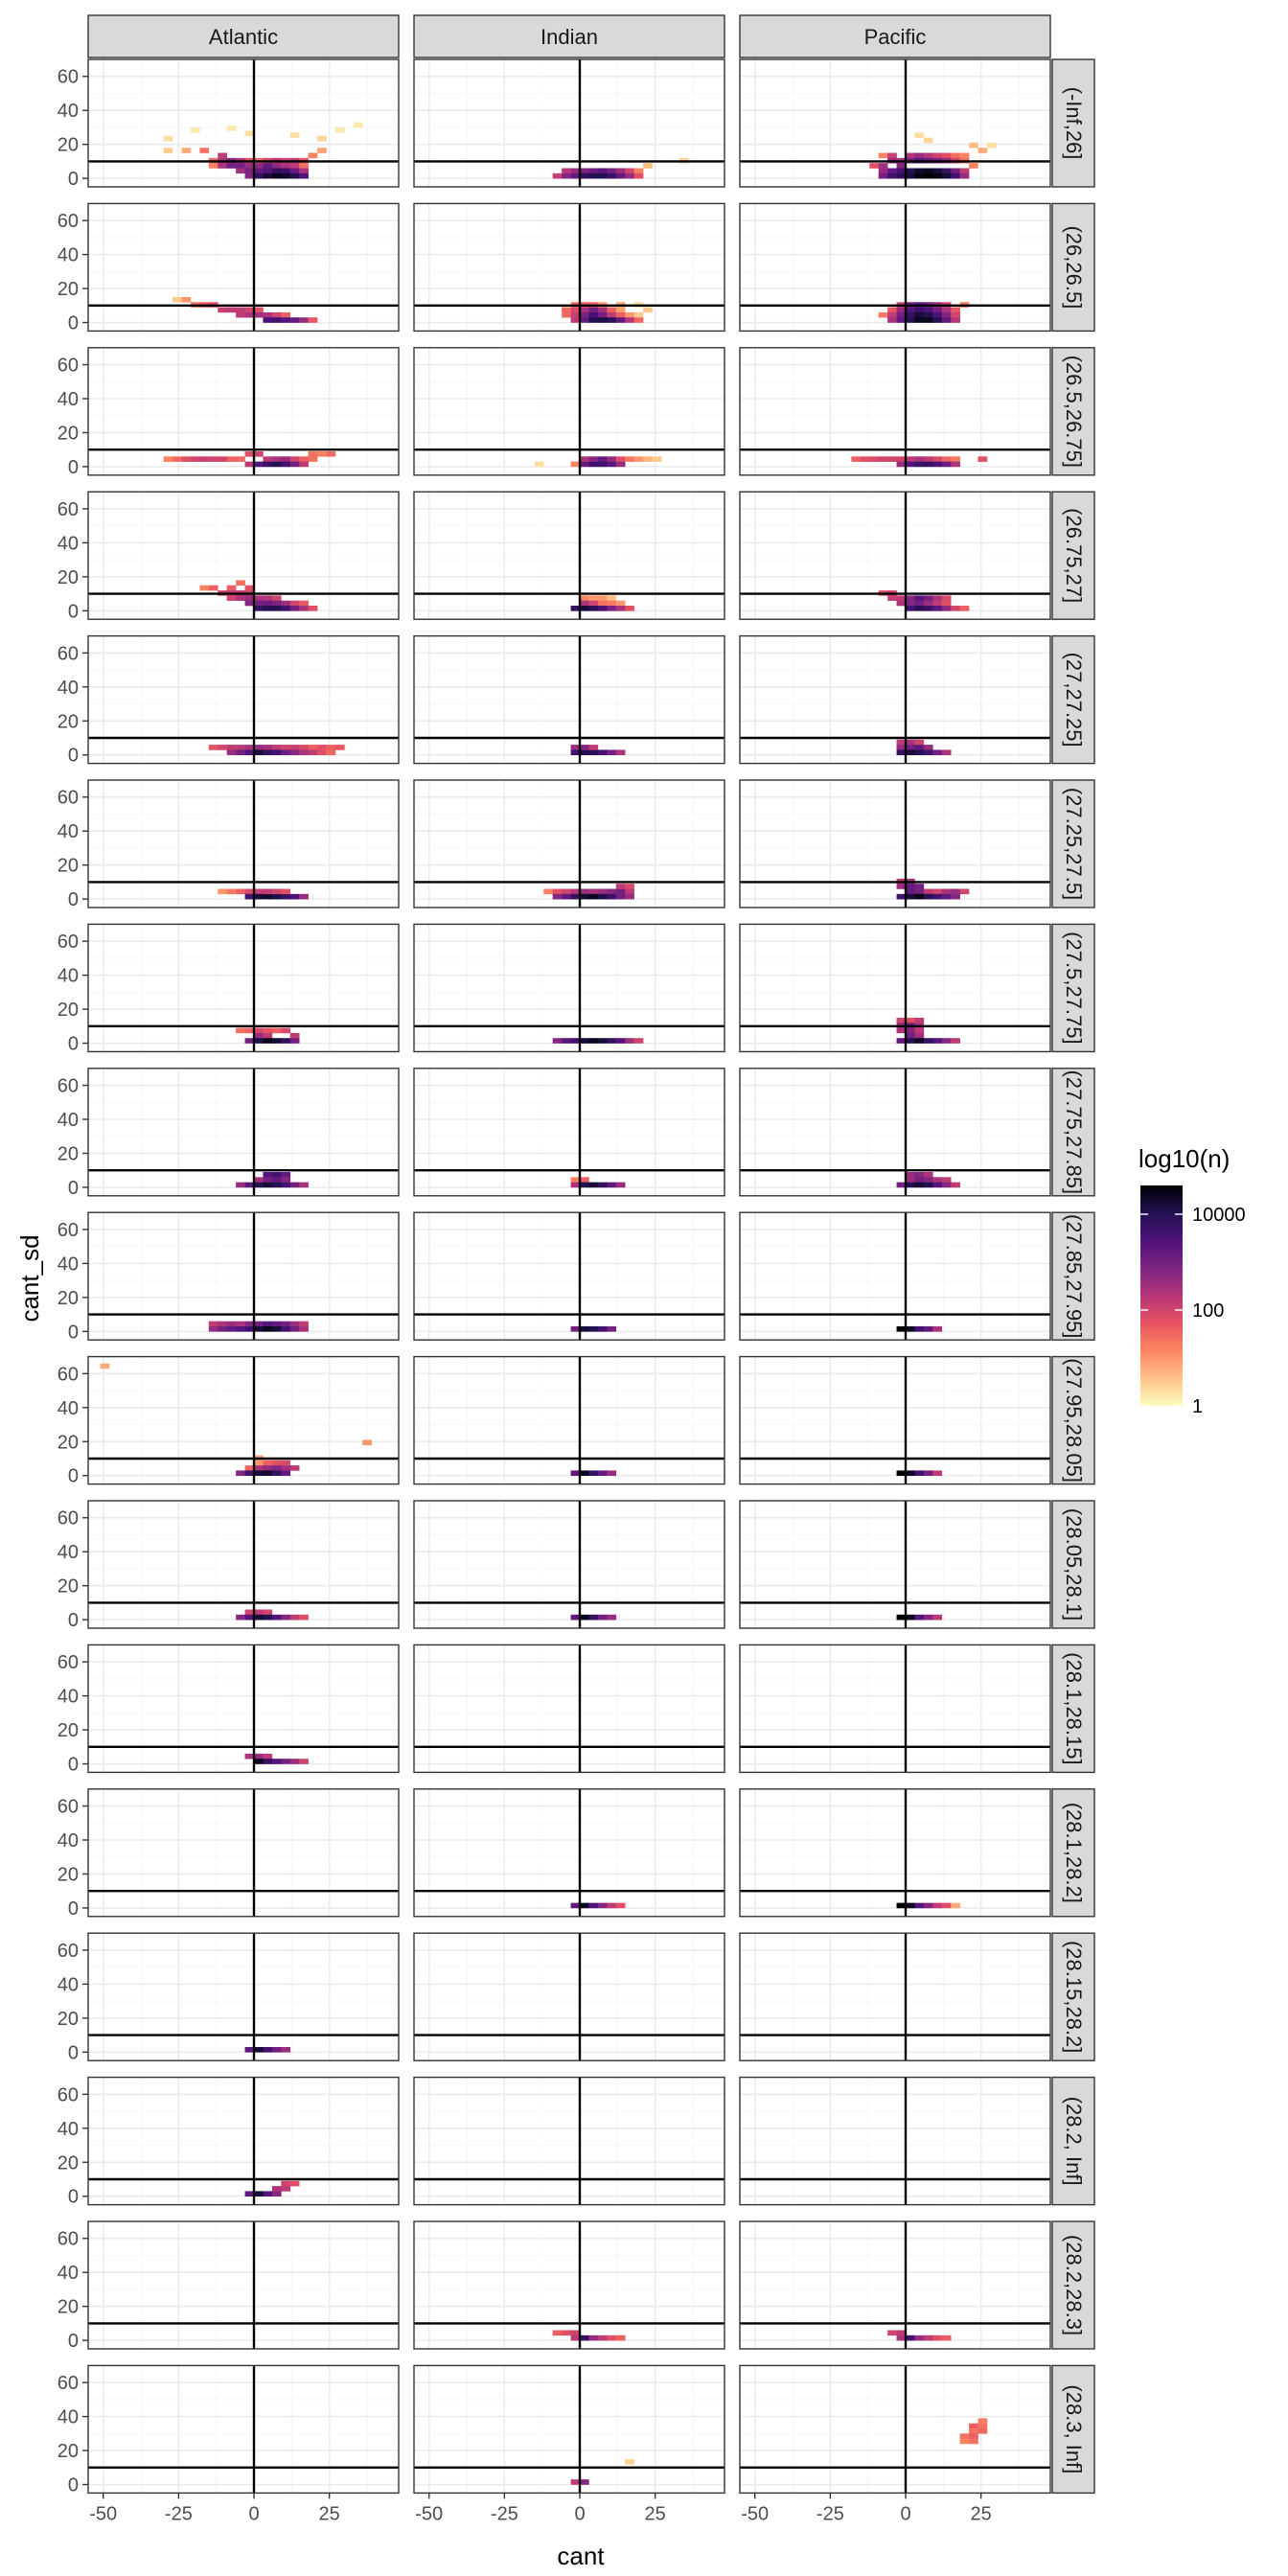 The height and width of the screenshot is (2576, 1288). Describe the element at coordinates (1074, 555) in the screenshot. I see `row-strip-label: (26.75,27]` at that location.